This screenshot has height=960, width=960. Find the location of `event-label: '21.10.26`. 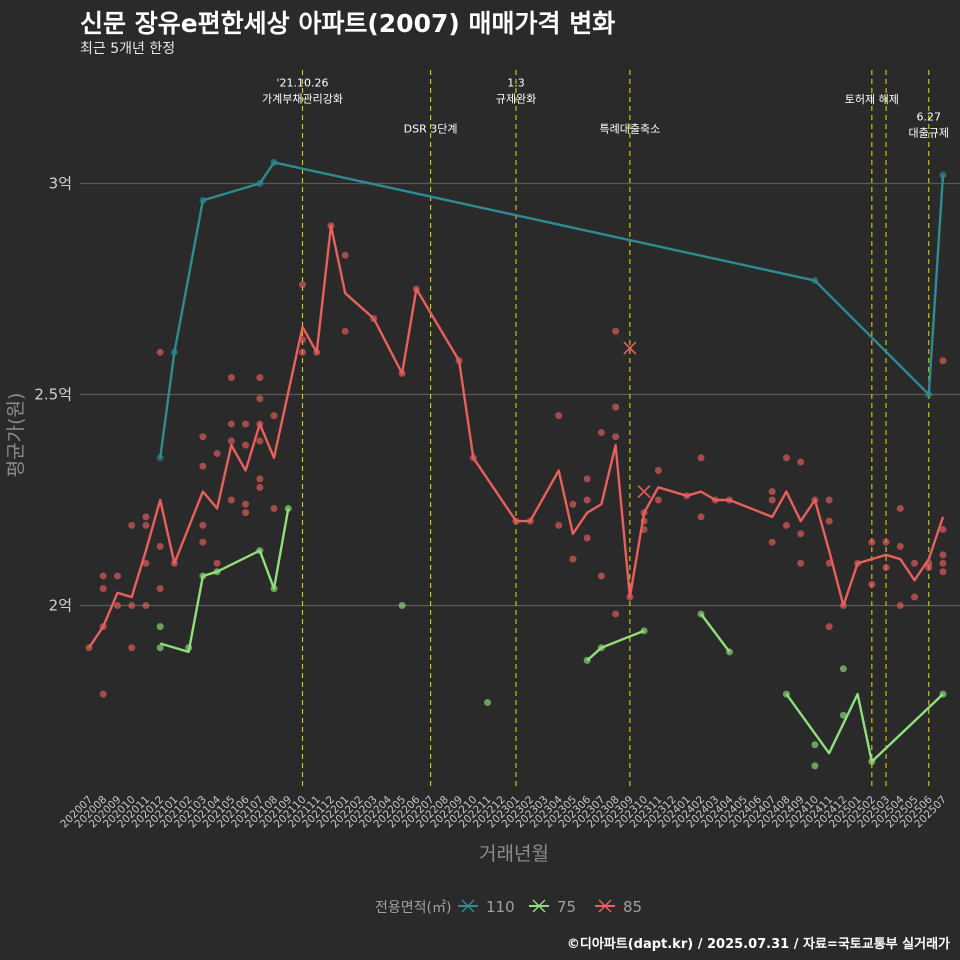

event-label: '21.10.26 is located at coordinates (302, 83).